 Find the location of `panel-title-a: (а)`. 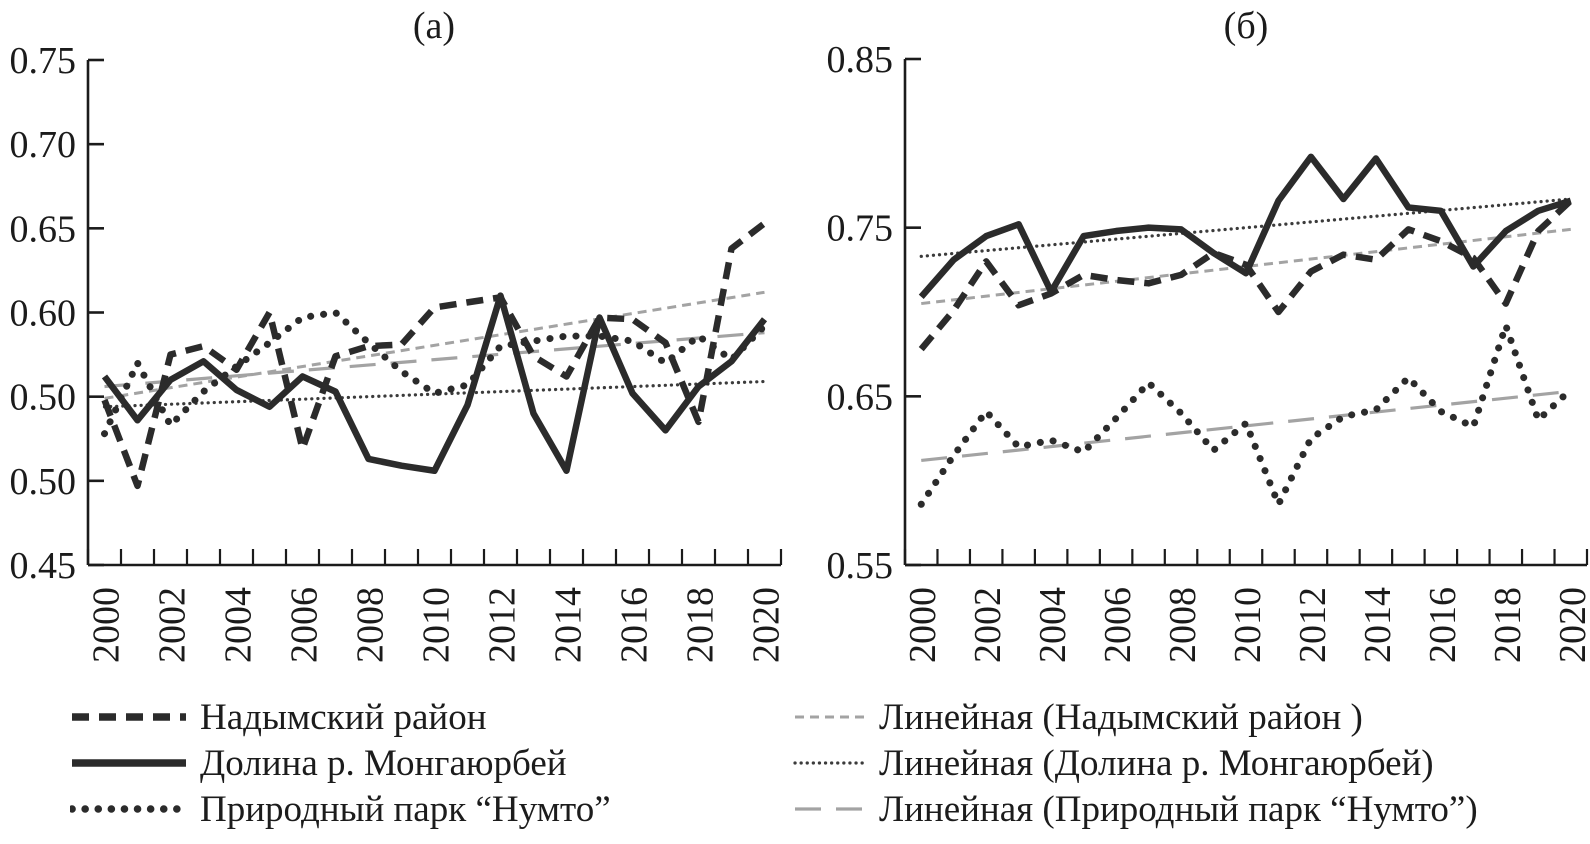

panel-title-a: (а) is located at coordinates (434, 26).